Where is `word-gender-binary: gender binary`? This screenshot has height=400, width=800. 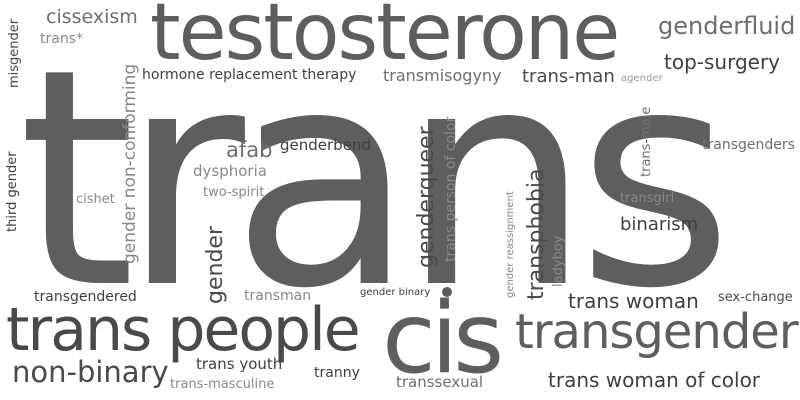 word-gender-binary: gender binary is located at coordinates (395, 292).